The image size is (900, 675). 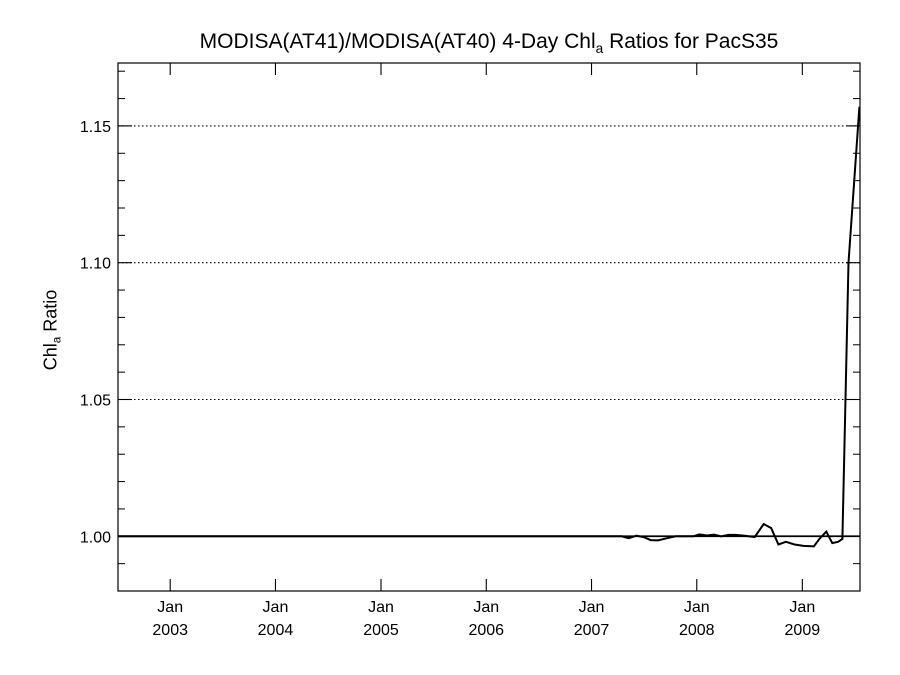 What do you see at coordinates (95, 264) in the screenshot?
I see `y-tick-label: 1.10` at bounding box center [95, 264].